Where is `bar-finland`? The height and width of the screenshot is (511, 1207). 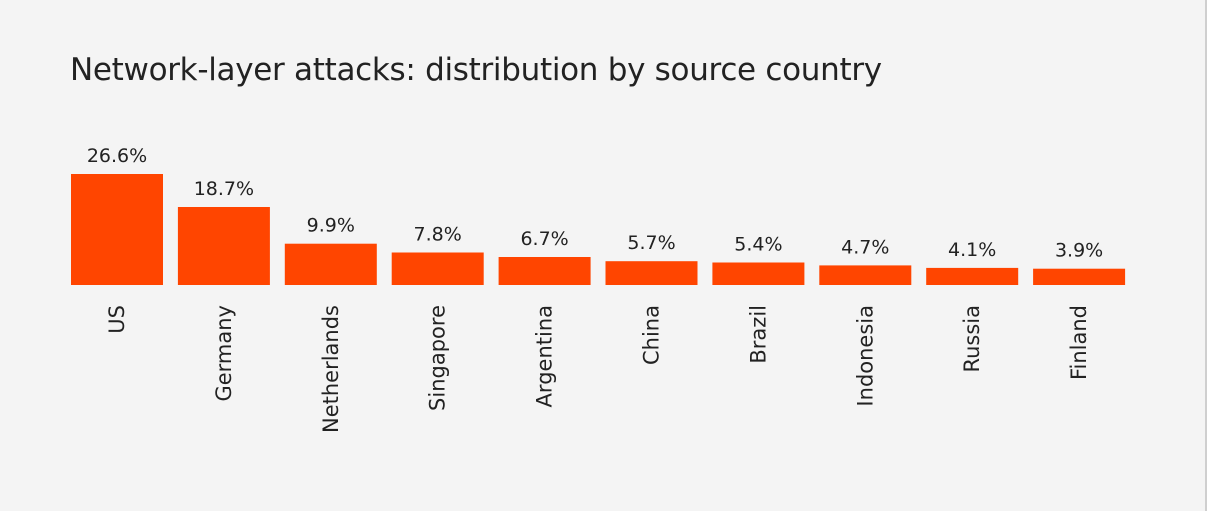
bar-finland is located at coordinates (1079, 276).